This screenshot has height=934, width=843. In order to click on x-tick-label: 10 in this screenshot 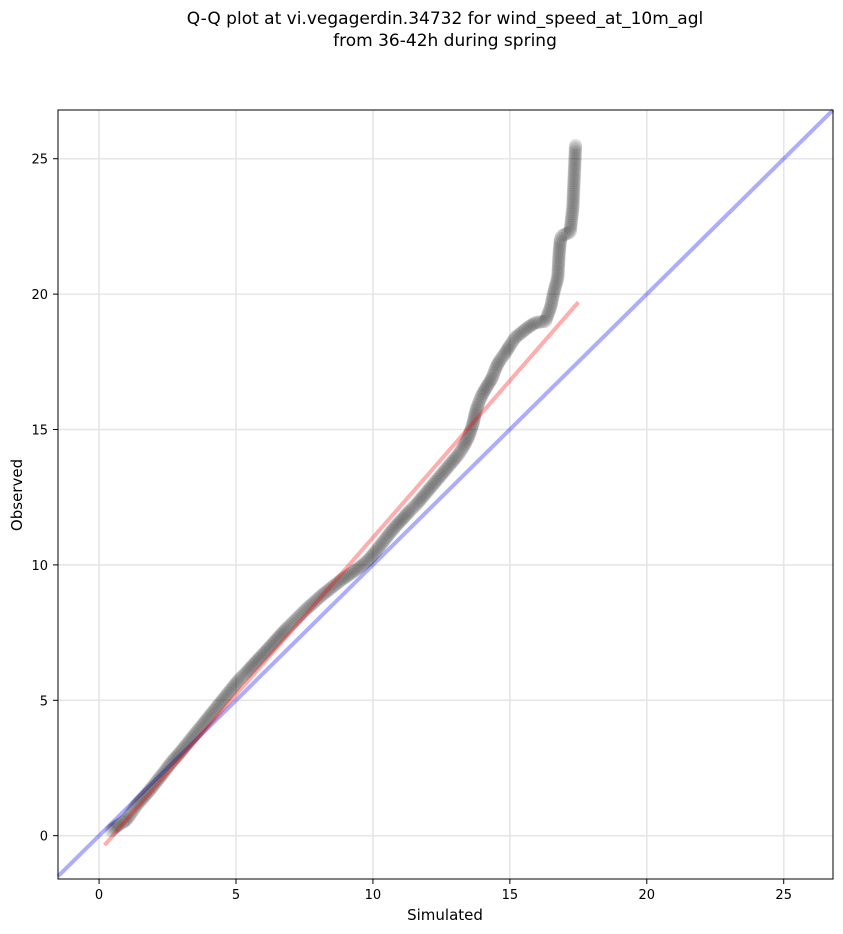, I will do `click(373, 895)`.